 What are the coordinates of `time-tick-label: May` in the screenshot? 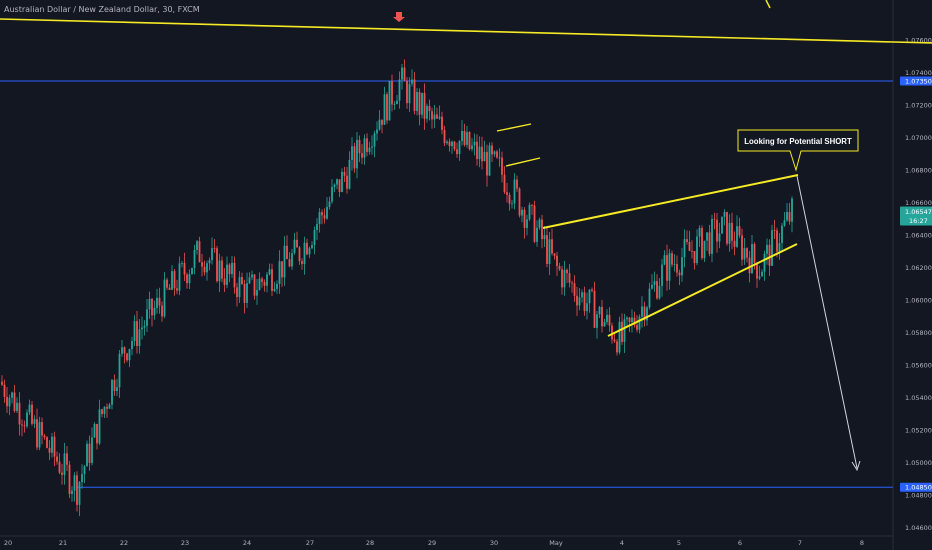 It's located at (556, 543).